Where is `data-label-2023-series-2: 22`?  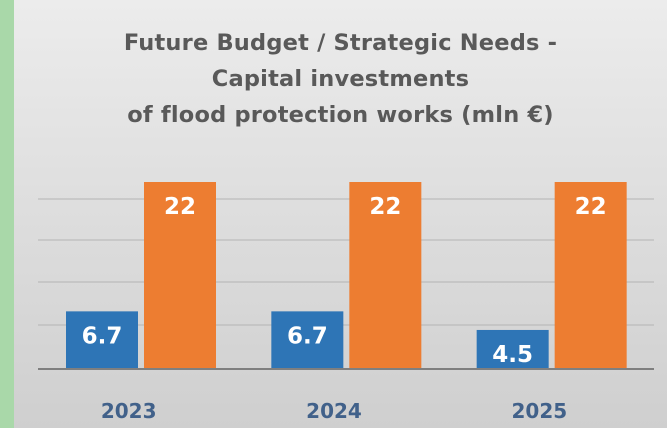
data-label-2023-series-2: 22 is located at coordinates (180, 207).